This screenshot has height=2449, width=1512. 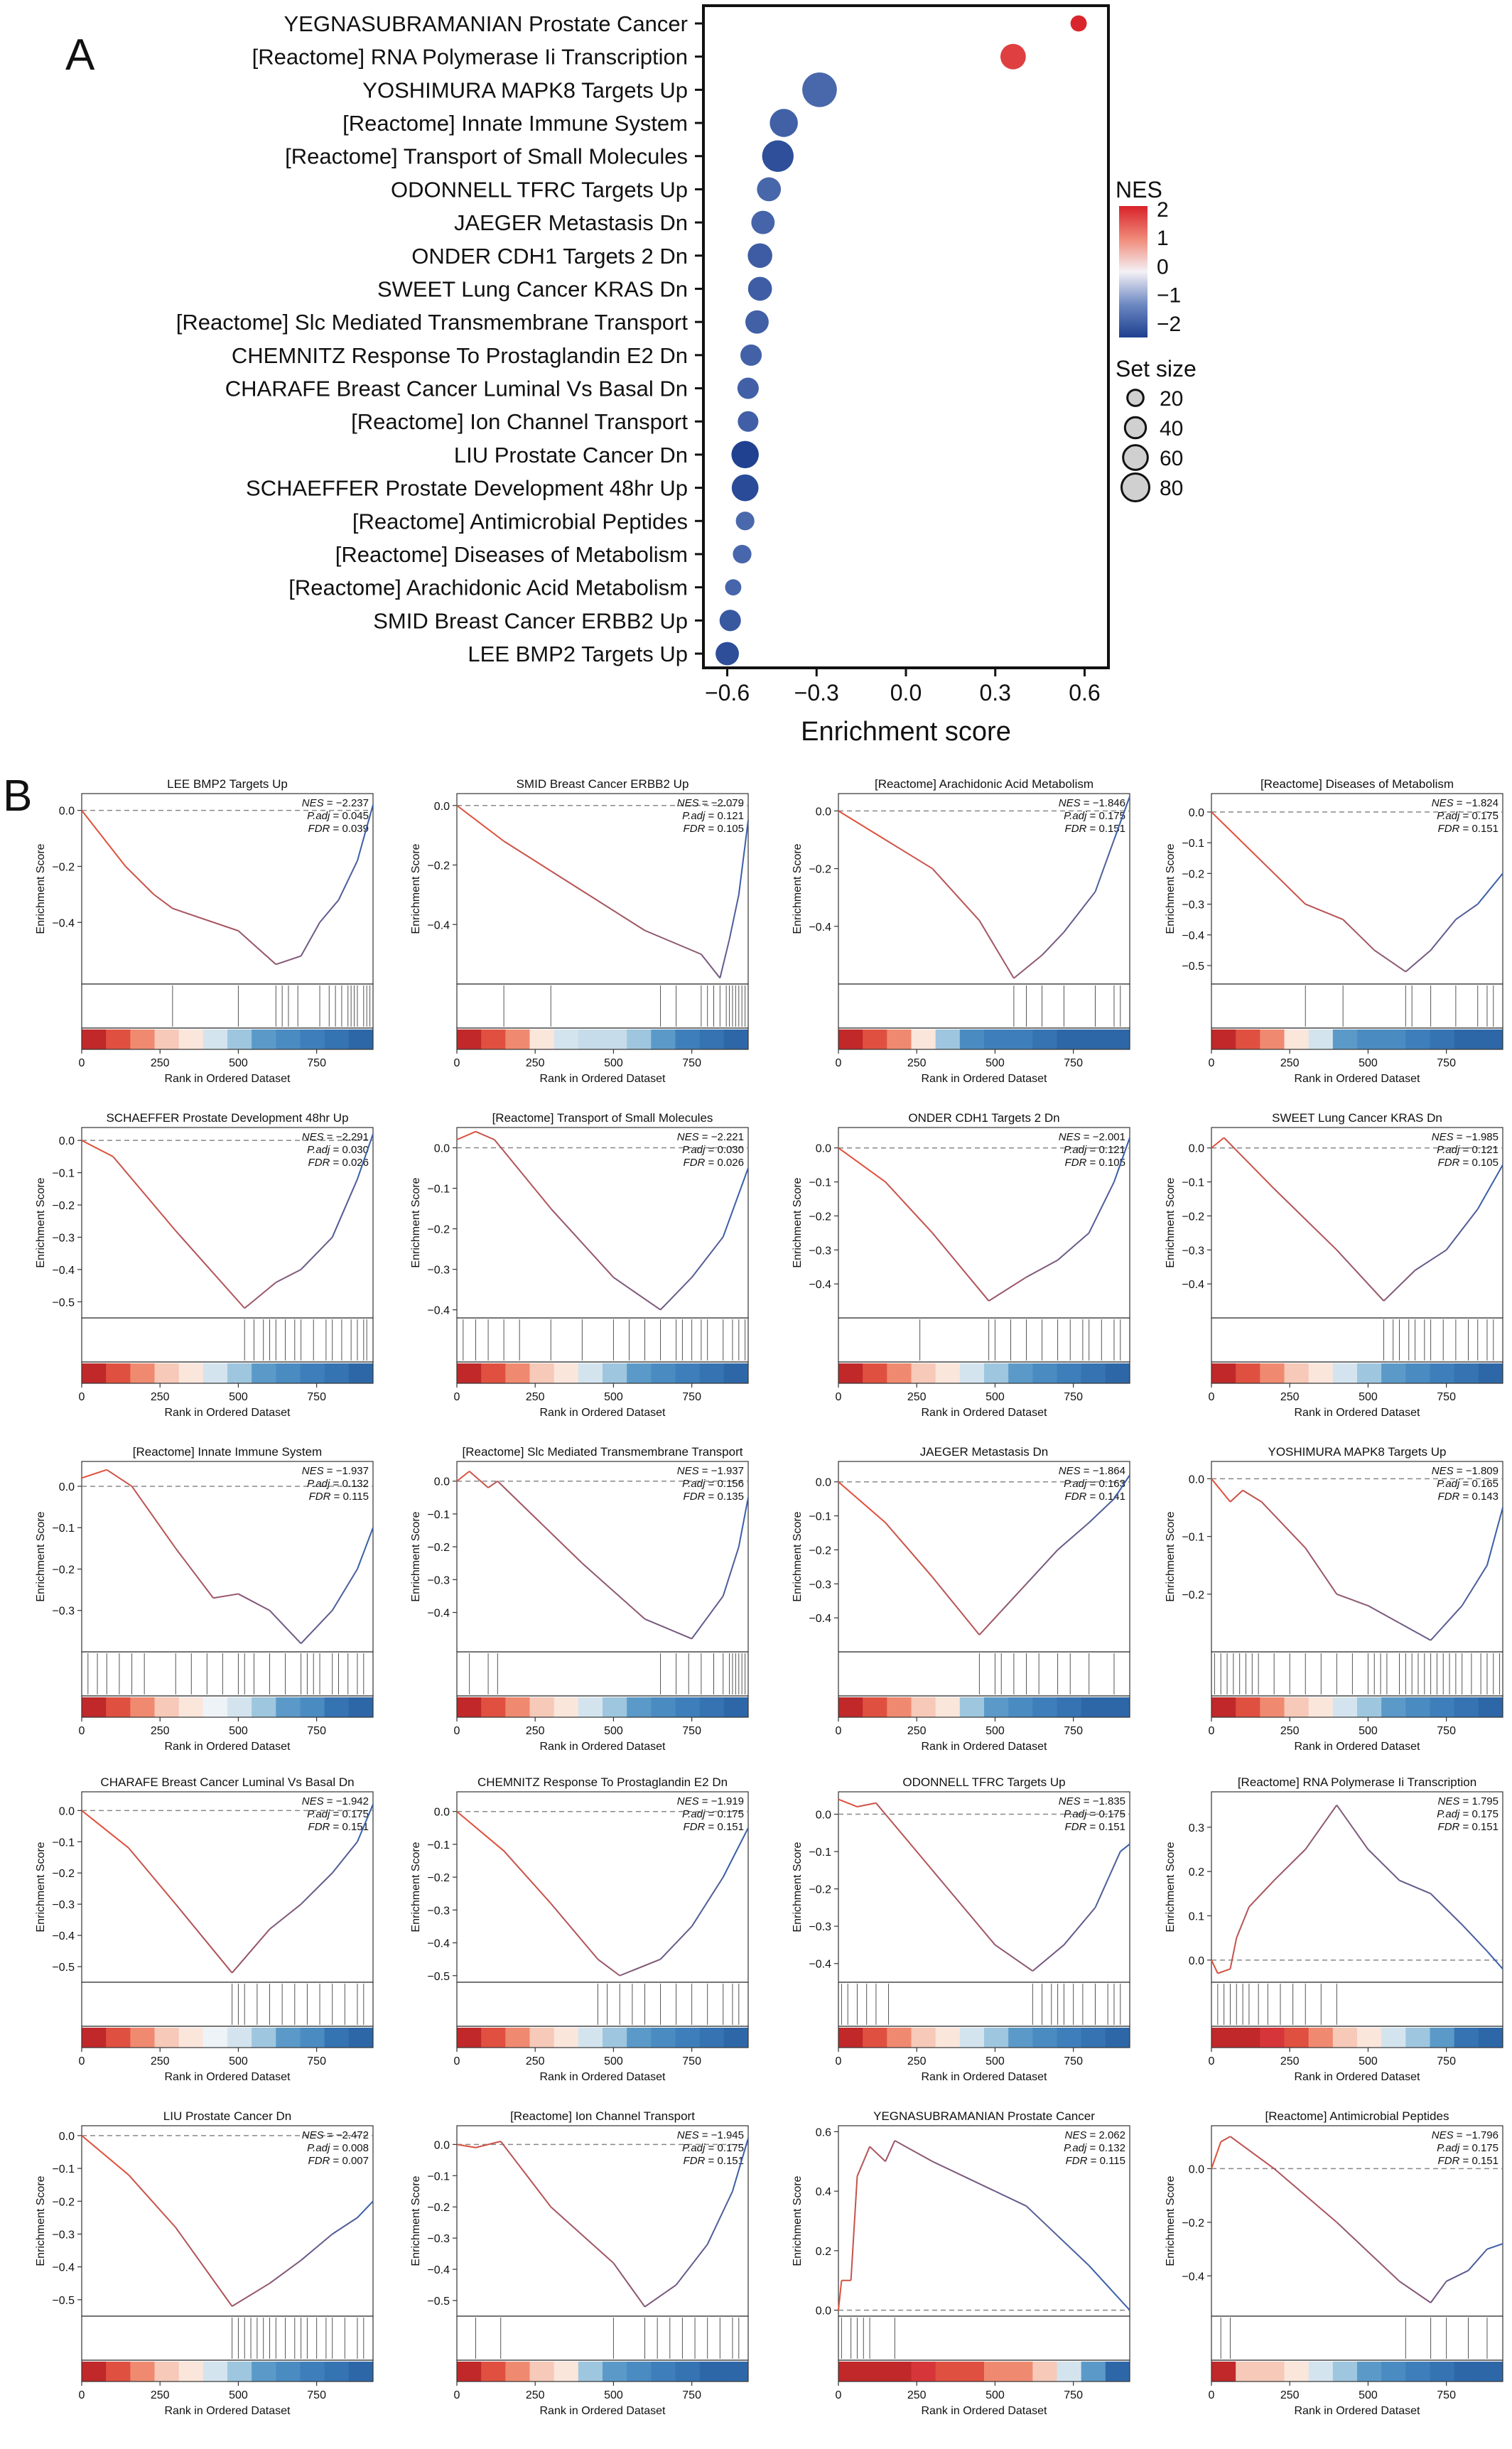 What do you see at coordinates (1156, 369) in the screenshot?
I see `legend-size-title: Set size` at bounding box center [1156, 369].